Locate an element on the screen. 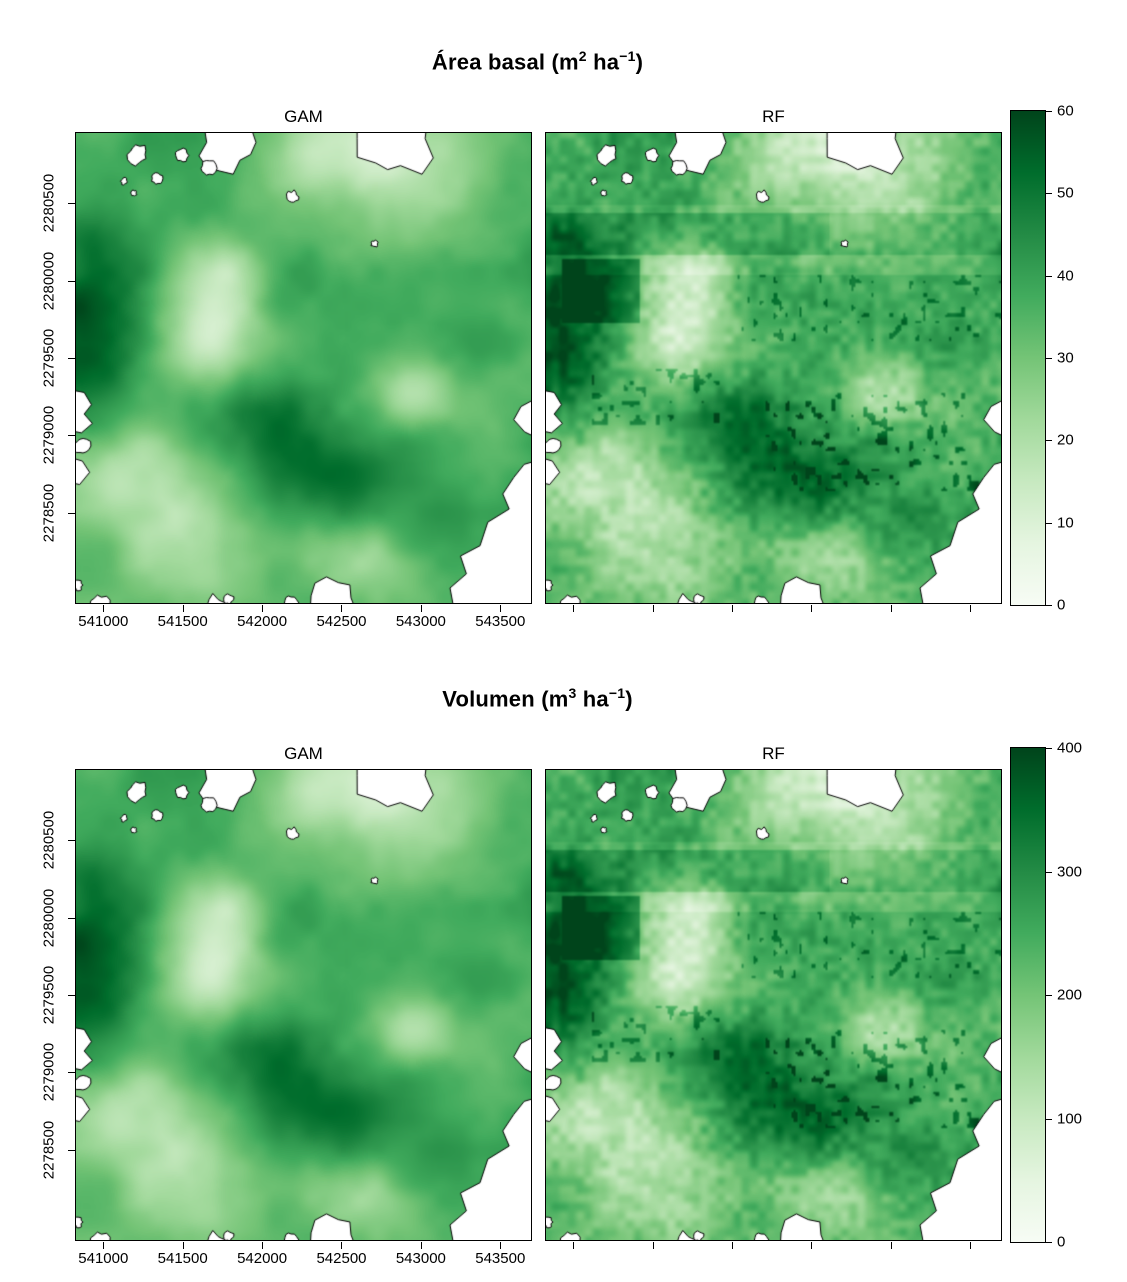 The height and width of the screenshot is (1282, 1127). x-axis-tick-label: 541000 is located at coordinates (103, 1258).